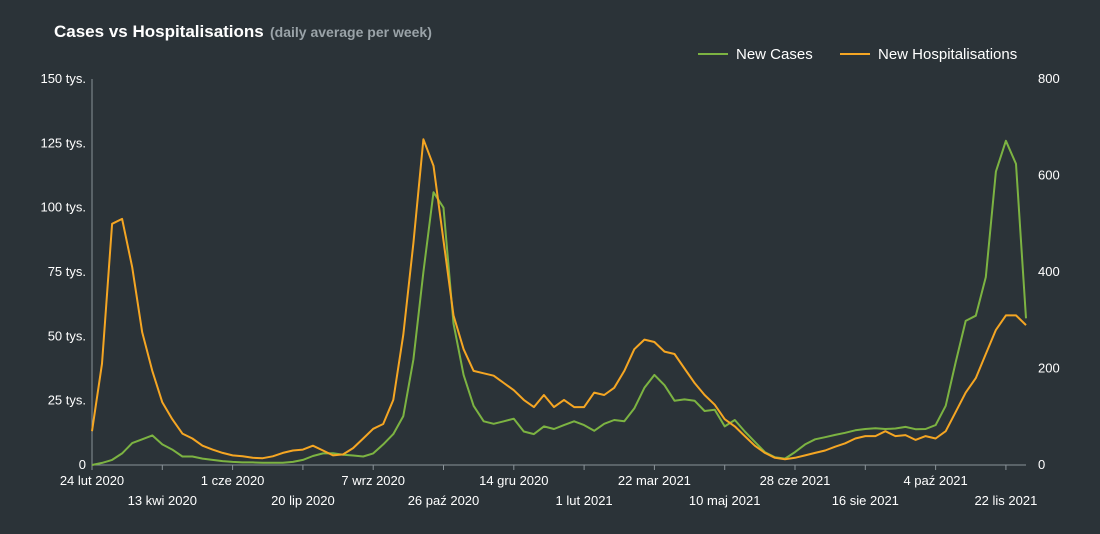 Image resolution: width=1100 pixels, height=534 pixels. What do you see at coordinates (159, 31) in the screenshot?
I see `chart-title: Cases vs Hospitalisations` at bounding box center [159, 31].